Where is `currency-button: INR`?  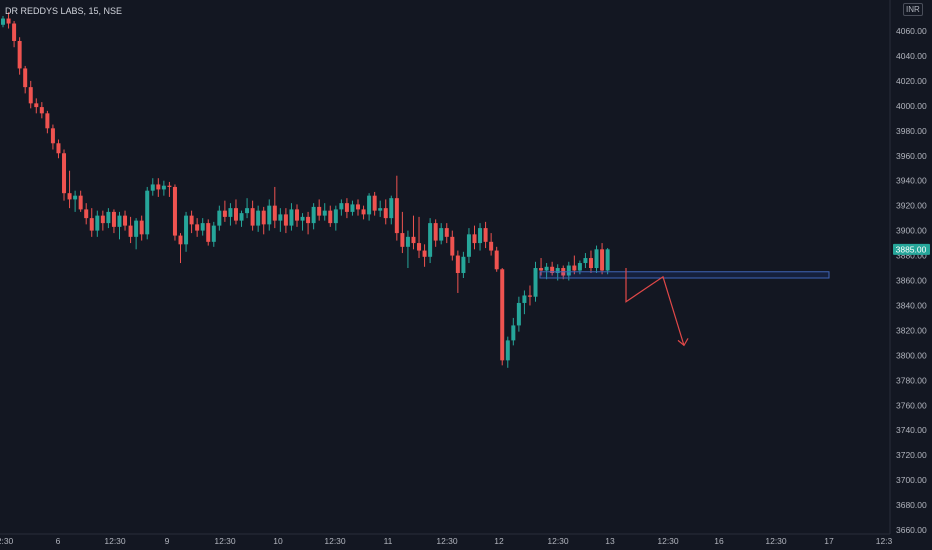
currency-button: INR is located at coordinates (913, 9).